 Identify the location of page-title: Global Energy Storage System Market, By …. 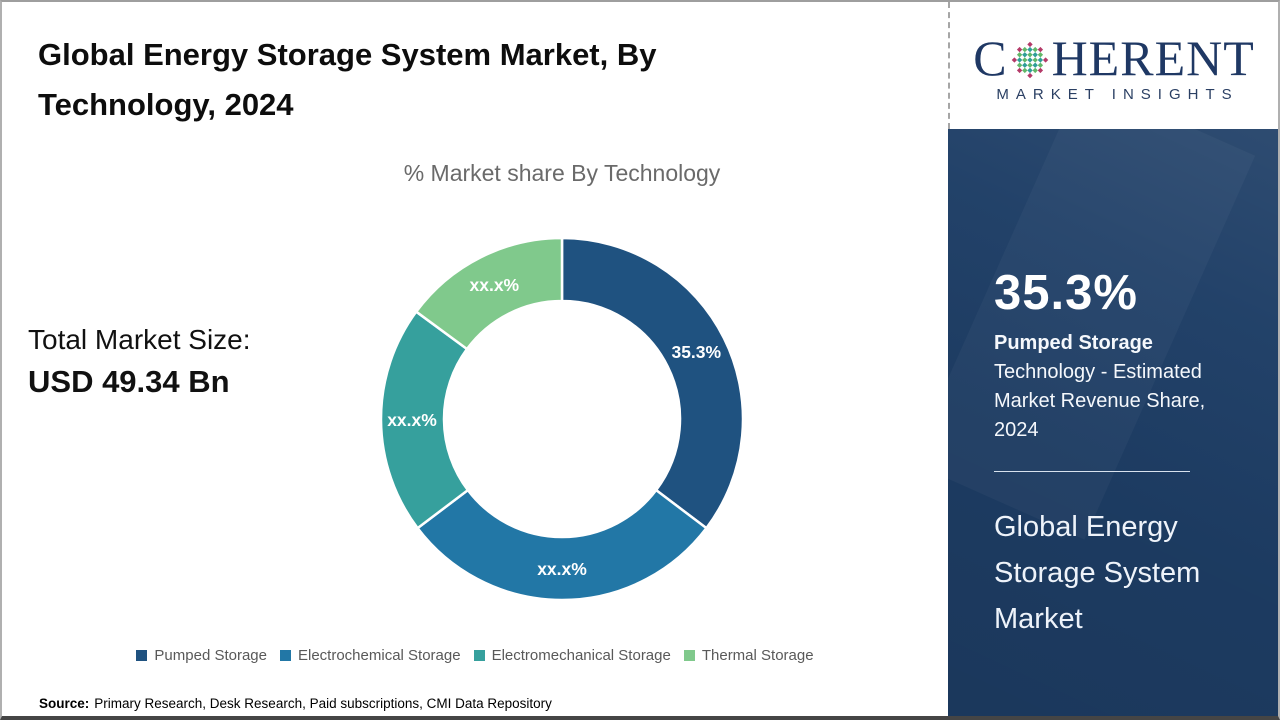
(347, 79).